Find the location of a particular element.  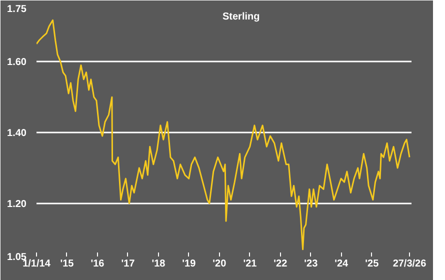

x-tick-label: 27/3/26 is located at coordinates (409, 264).